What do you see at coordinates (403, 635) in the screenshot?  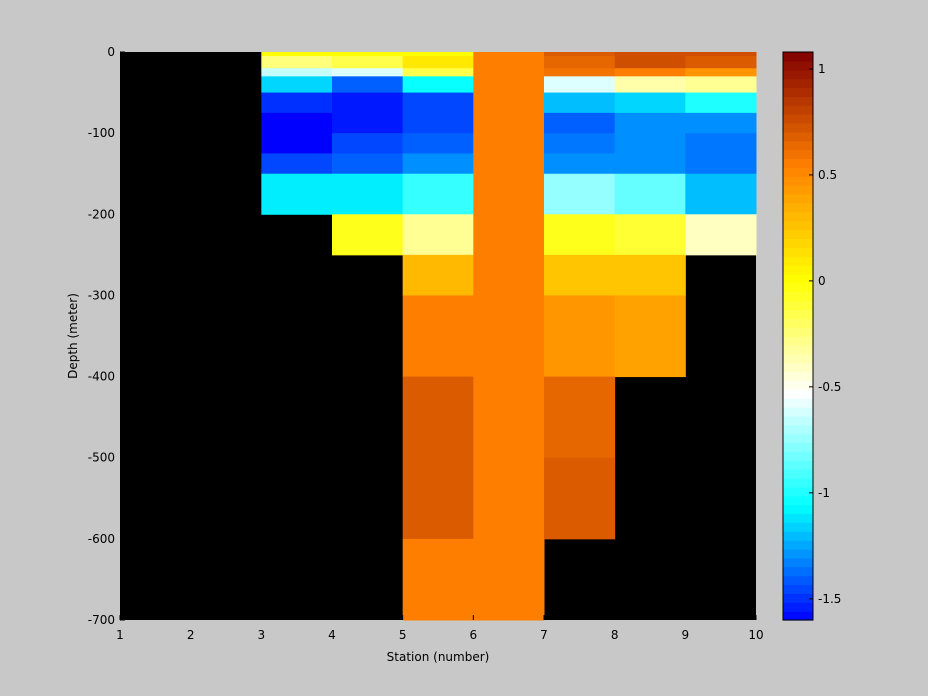 I see `x-tick-label: 5` at bounding box center [403, 635].